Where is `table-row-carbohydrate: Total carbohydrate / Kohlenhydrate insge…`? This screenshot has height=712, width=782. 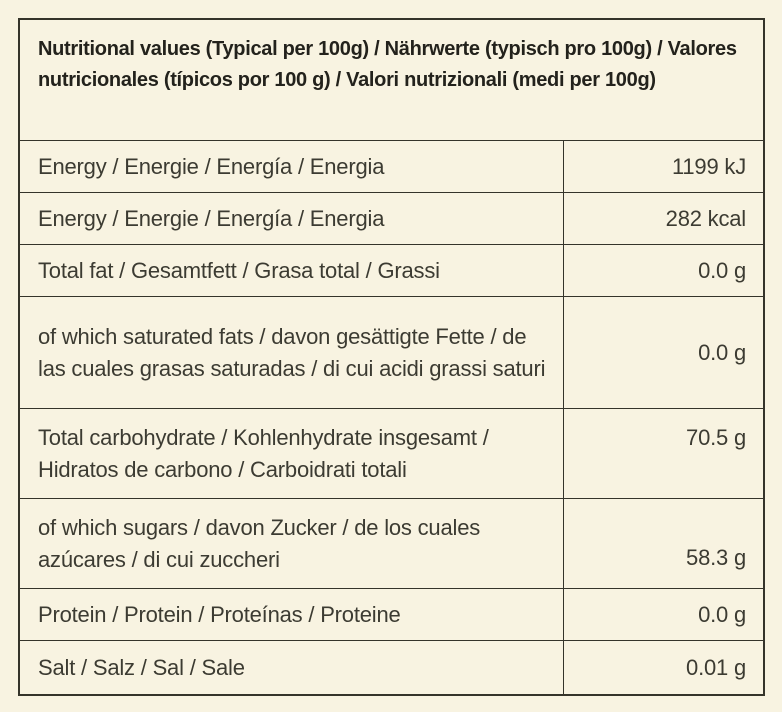
table-row-carbohydrate: Total carbohydrate / Kohlenhydrate insge… is located at coordinates (391, 453).